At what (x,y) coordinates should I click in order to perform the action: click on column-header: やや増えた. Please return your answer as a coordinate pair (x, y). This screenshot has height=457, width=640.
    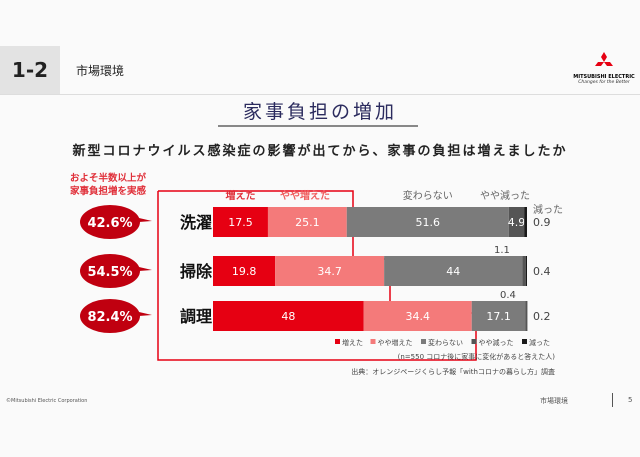
    Looking at the image, I should click on (305, 195).